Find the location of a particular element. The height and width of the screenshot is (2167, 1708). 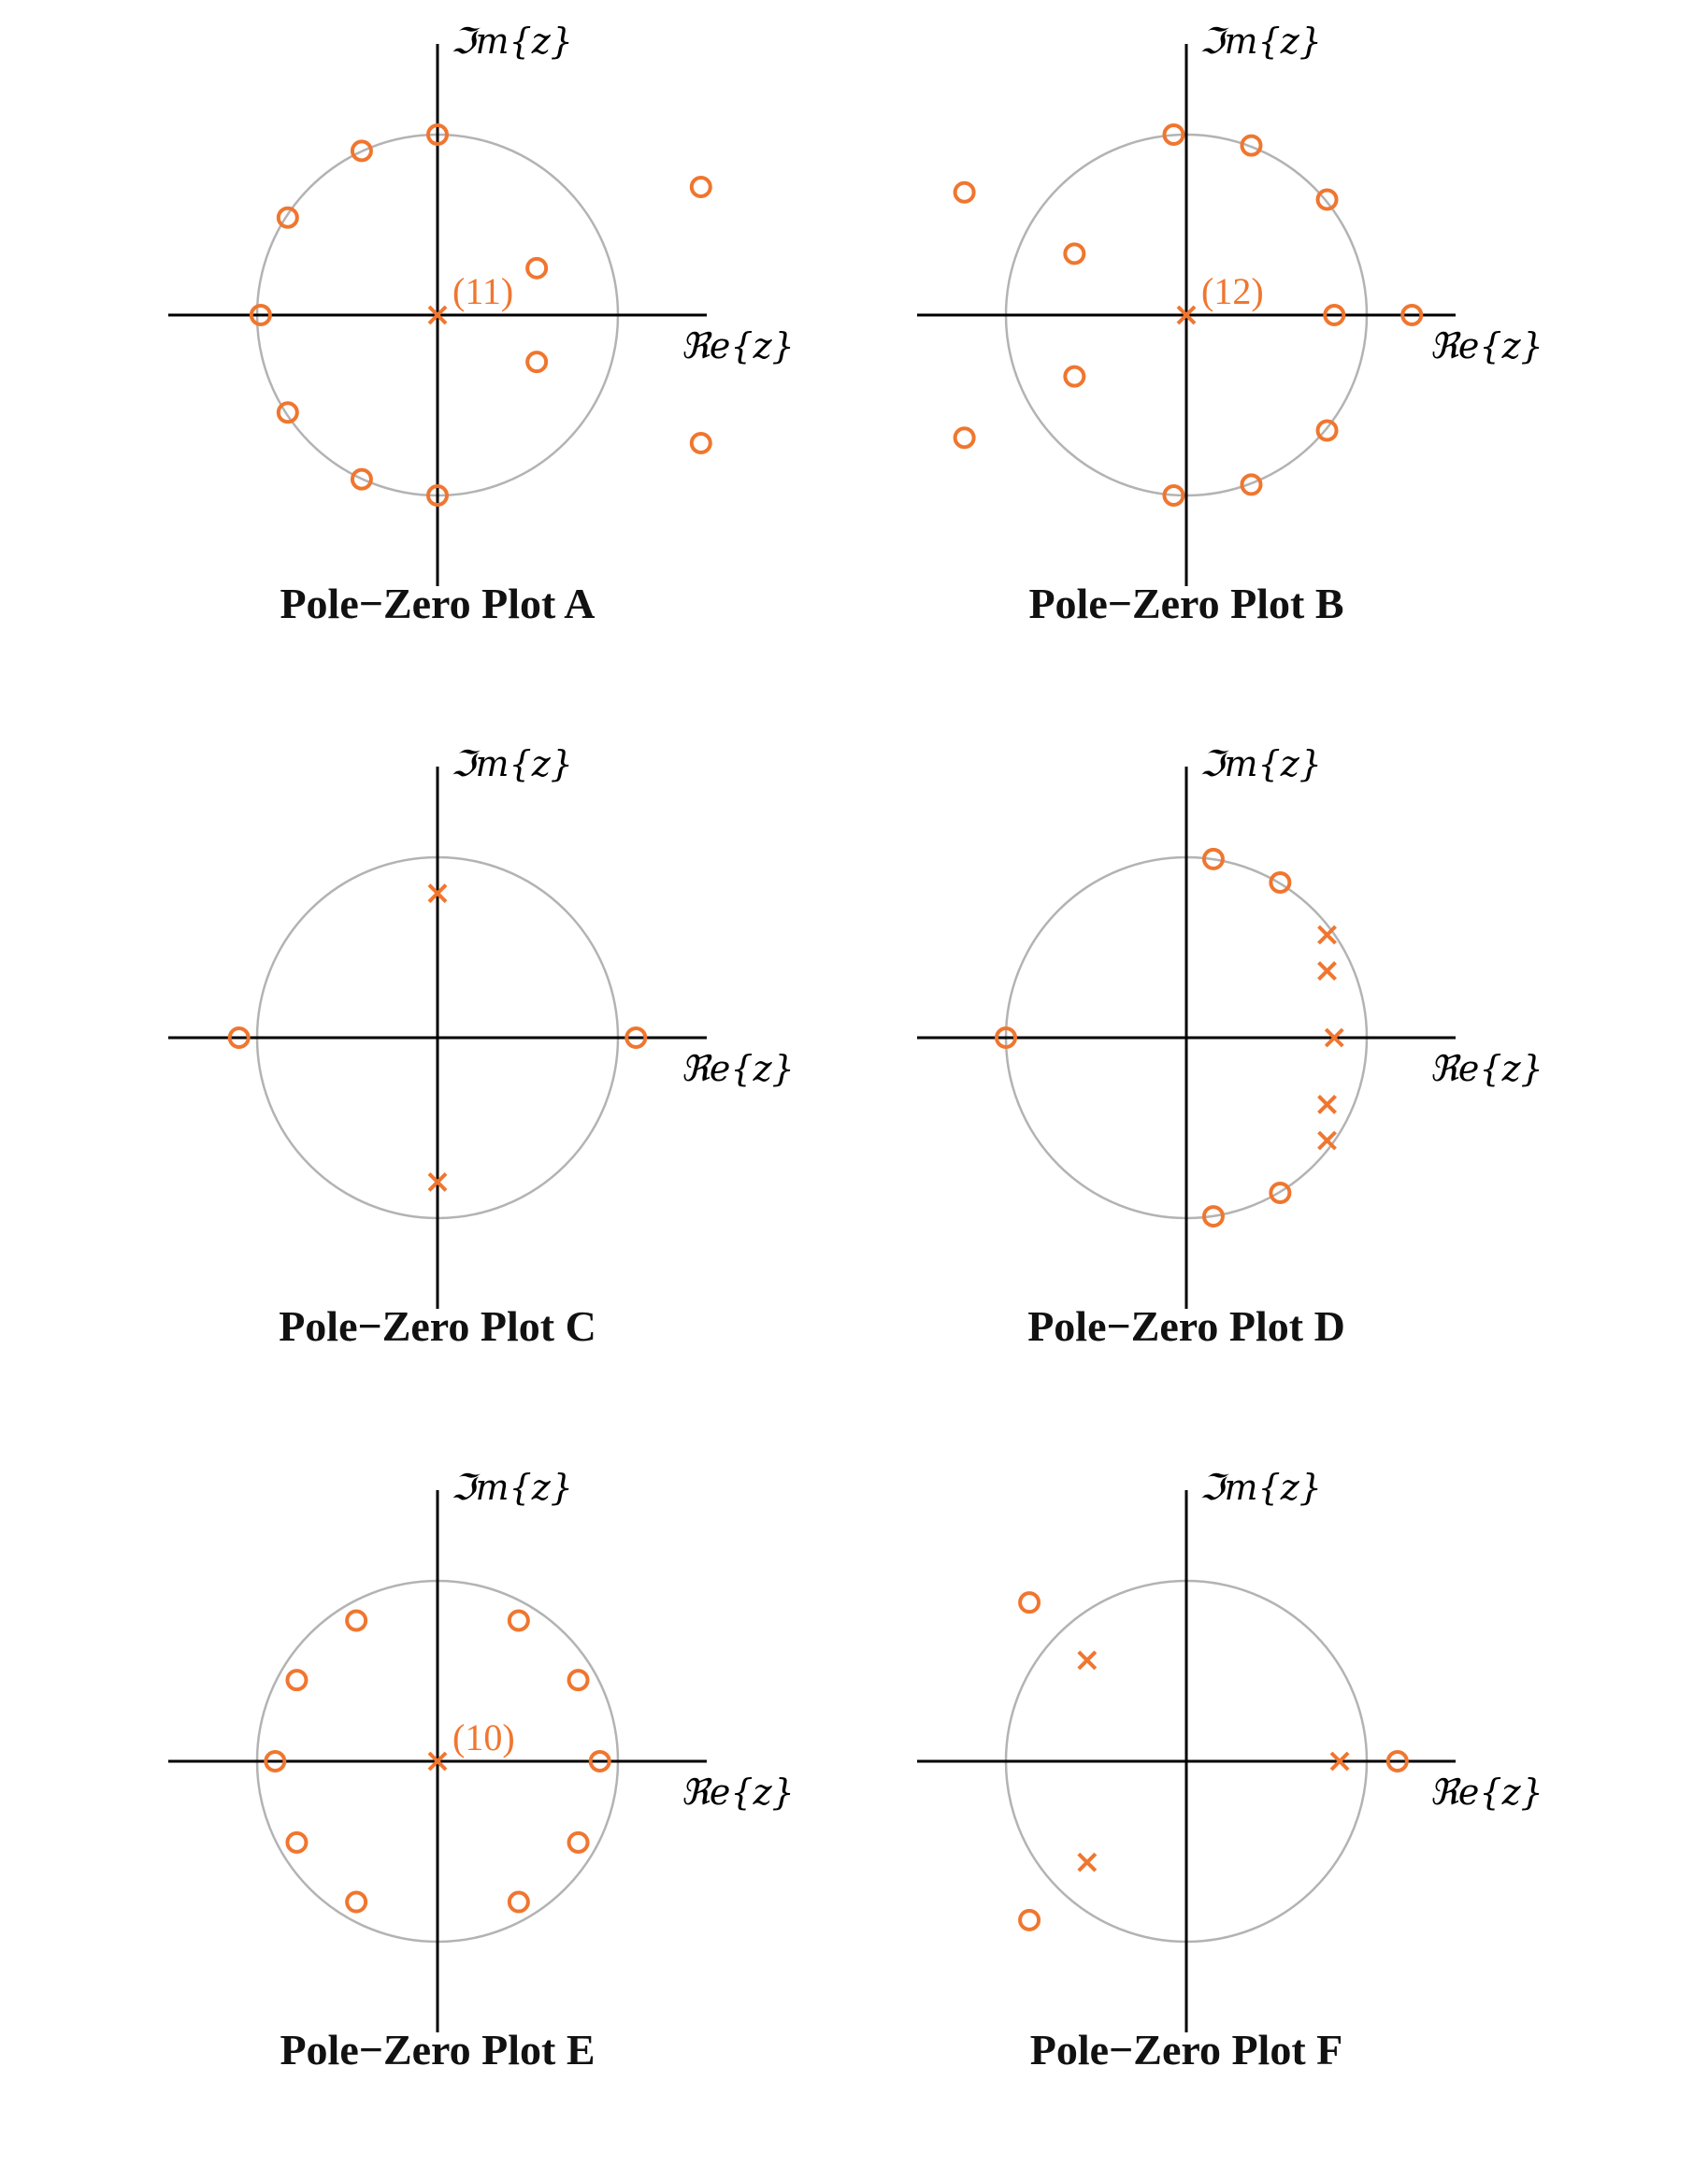

pole-order-label: (10) is located at coordinates (483, 1737).